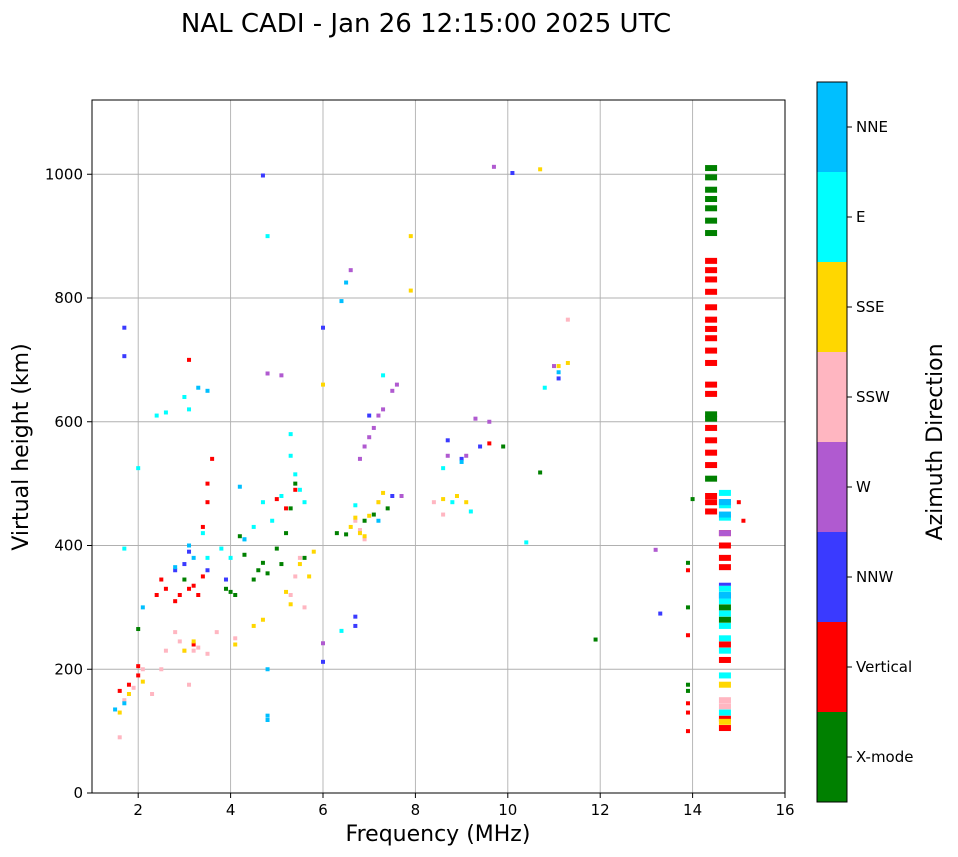 Image resolution: width=958 pixels, height=857 pixels. What do you see at coordinates (416, 810) in the screenshot?
I see `x-tick-label: 8` at bounding box center [416, 810].